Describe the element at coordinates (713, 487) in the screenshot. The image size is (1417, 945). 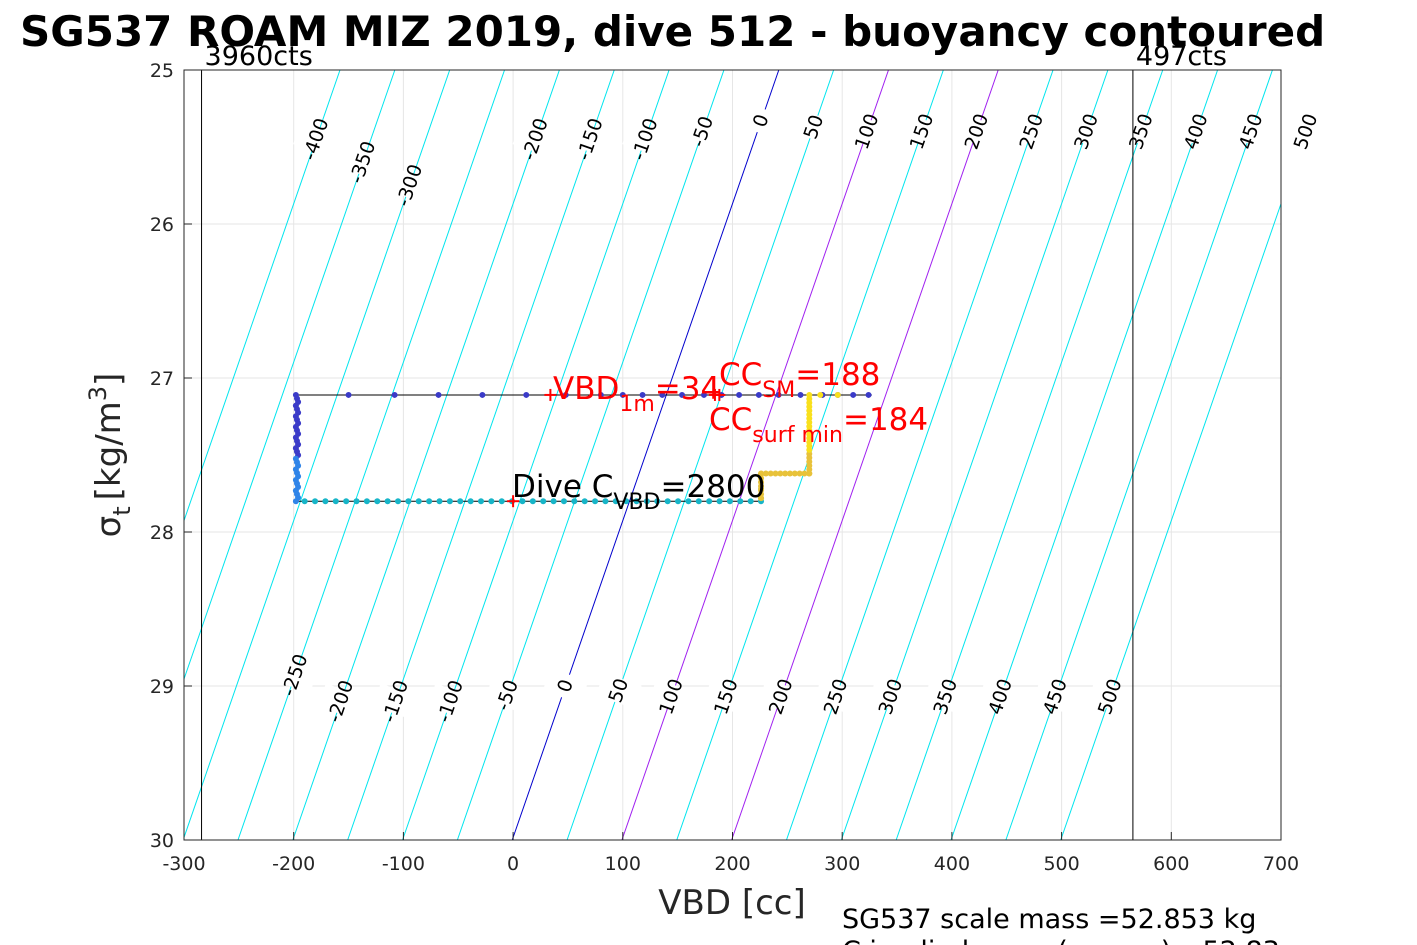
I see `annotation-dive-c-vbd-part: =2800` at that location.